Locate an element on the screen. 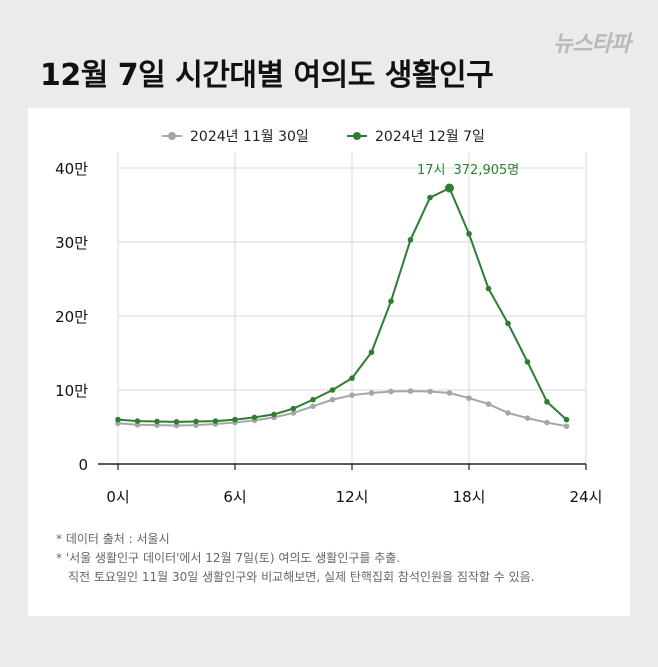 The height and width of the screenshot is (667, 658). y-tick-label: 40만 is located at coordinates (71, 169).